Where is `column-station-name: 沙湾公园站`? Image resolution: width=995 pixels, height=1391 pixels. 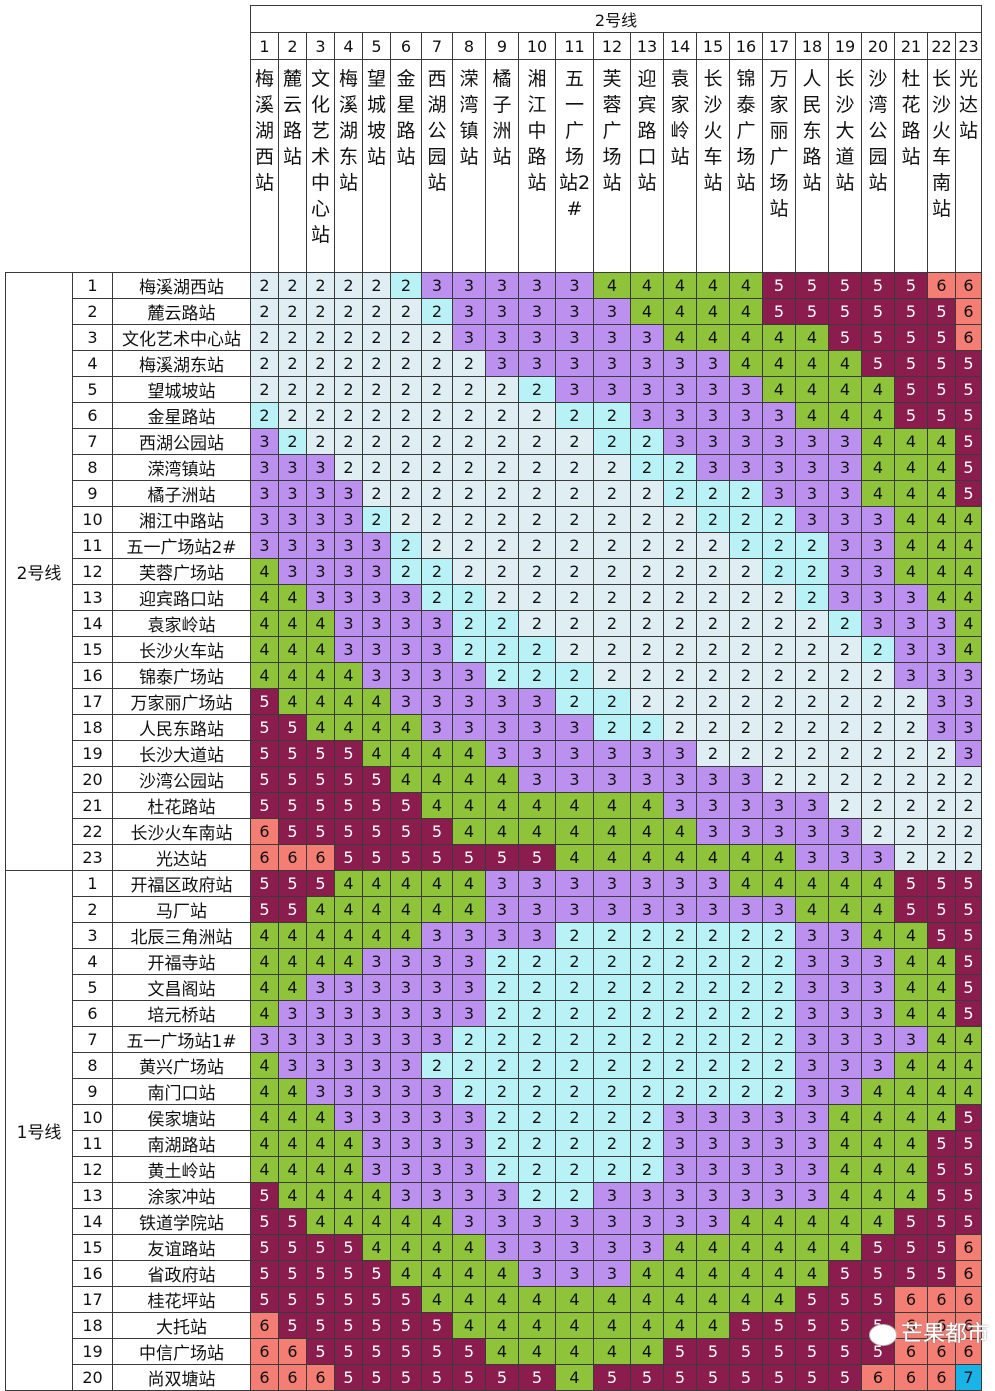 column-station-name: 沙湾公园站 is located at coordinates (878, 166).